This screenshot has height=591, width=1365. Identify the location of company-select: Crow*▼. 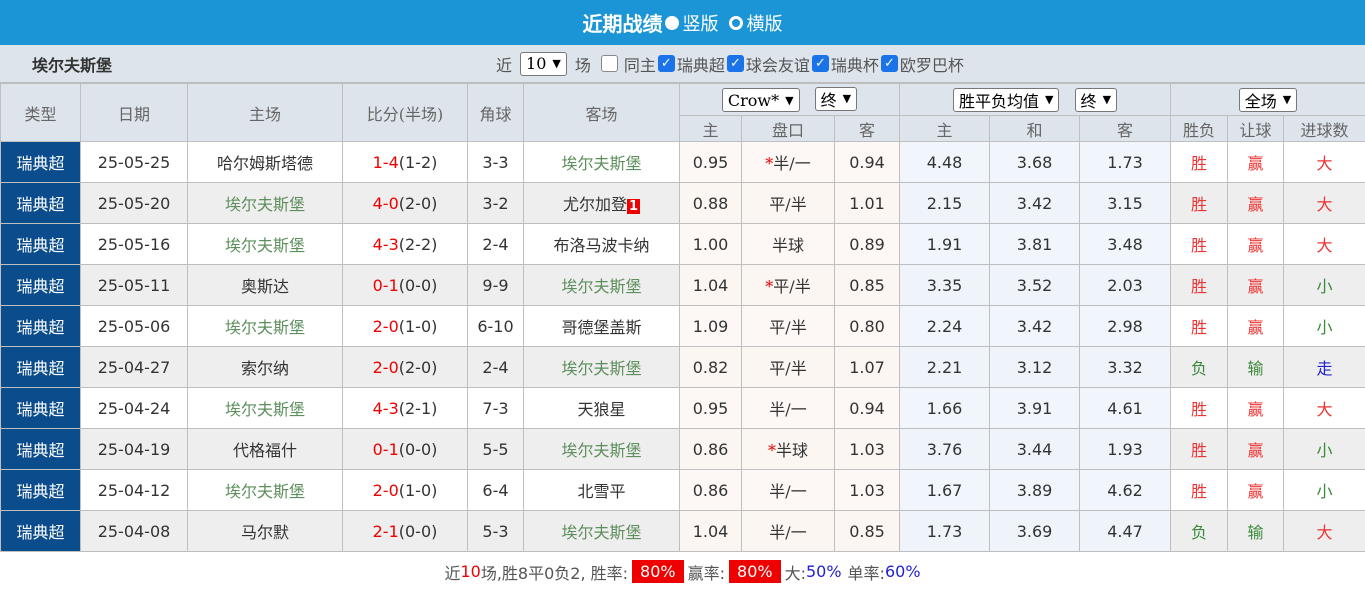
(761, 100).